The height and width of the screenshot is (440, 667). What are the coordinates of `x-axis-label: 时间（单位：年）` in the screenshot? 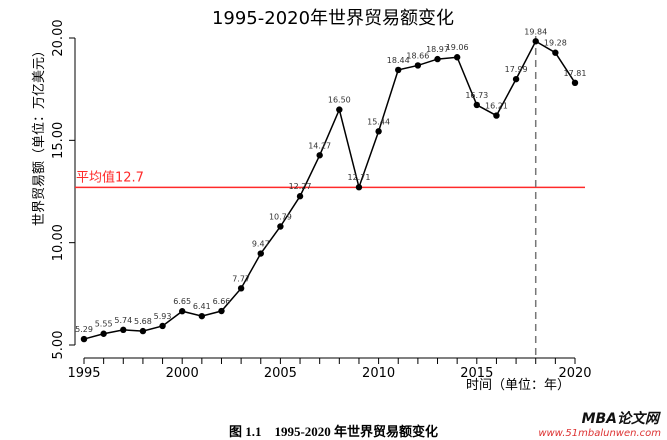 It's located at (518, 385).